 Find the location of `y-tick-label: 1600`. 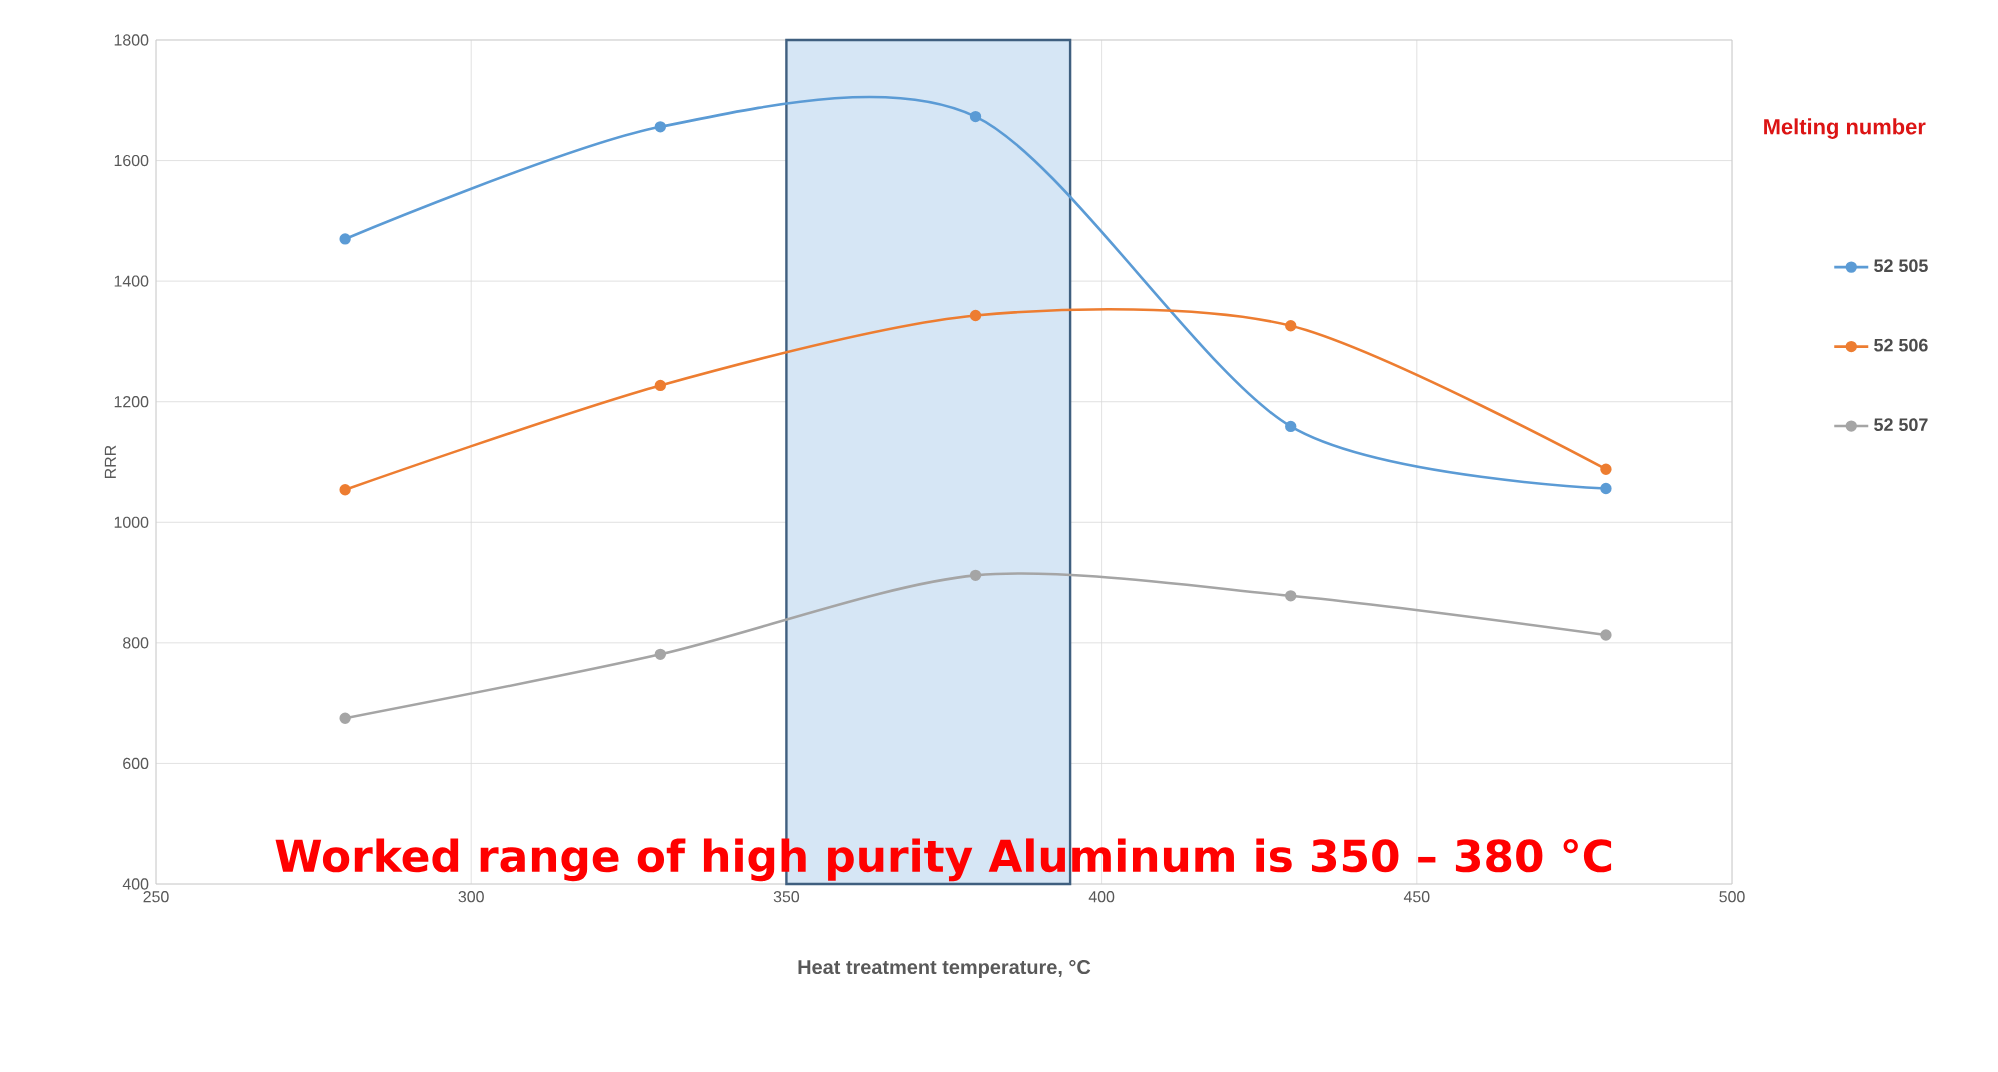

y-tick-label: 1600 is located at coordinates (131, 160).